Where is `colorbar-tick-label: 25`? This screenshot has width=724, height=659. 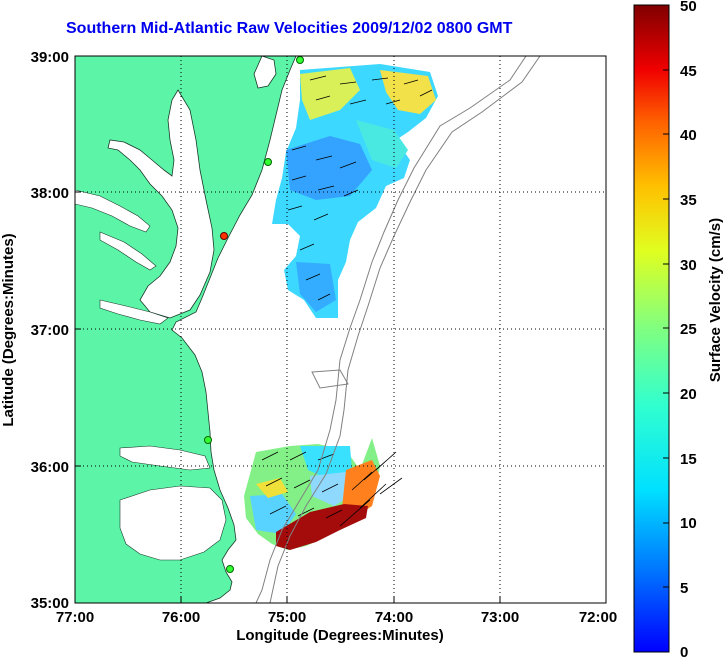
colorbar-tick-label: 25 is located at coordinates (688, 329).